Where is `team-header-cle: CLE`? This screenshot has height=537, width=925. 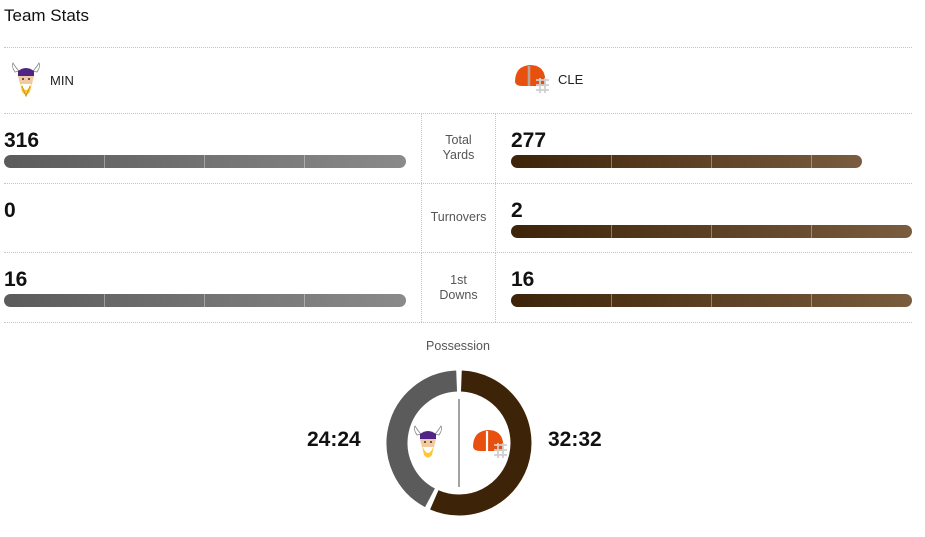
team-header-cle: CLE is located at coordinates (547, 79).